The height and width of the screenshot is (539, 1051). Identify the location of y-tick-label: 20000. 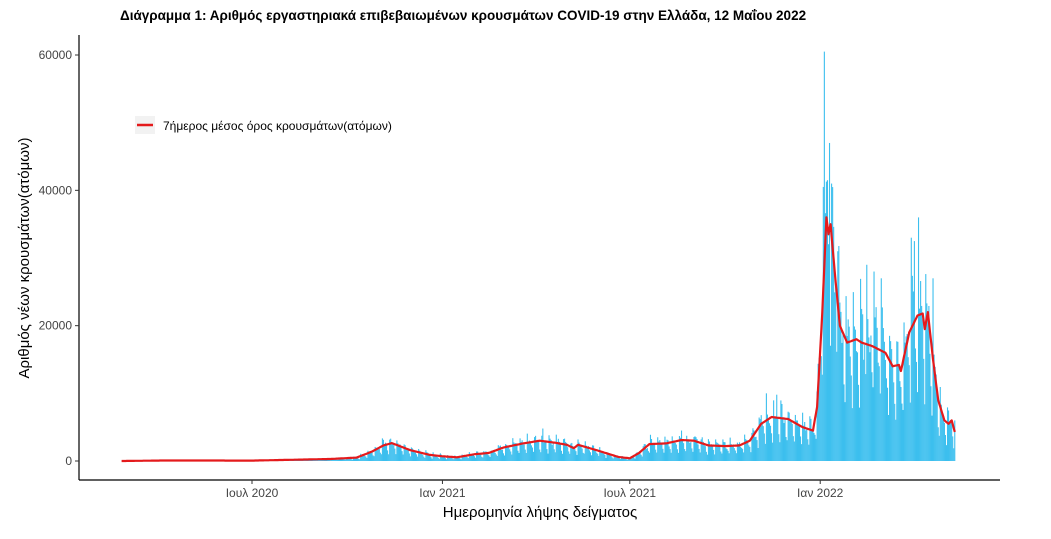
(56, 326).